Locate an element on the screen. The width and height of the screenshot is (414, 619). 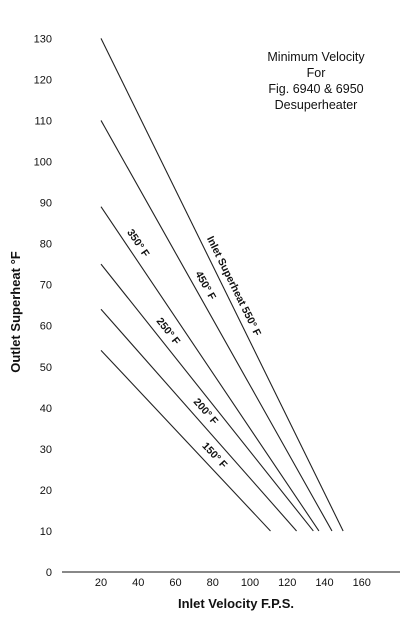
x-tick-label: 80 is located at coordinates (213, 583).